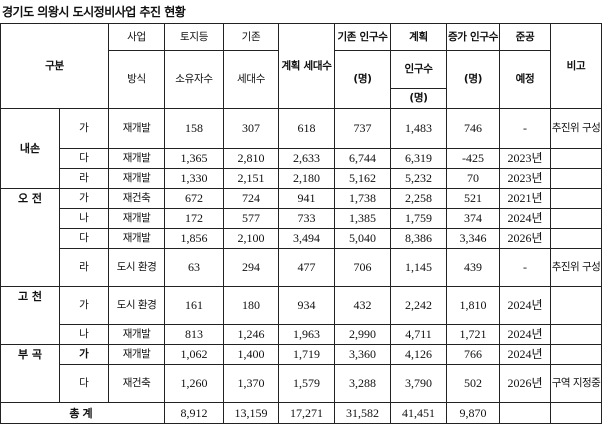 This screenshot has width=602, height=447. I want to click on table-cell-inc-pop: 1,810, so click(473, 305).